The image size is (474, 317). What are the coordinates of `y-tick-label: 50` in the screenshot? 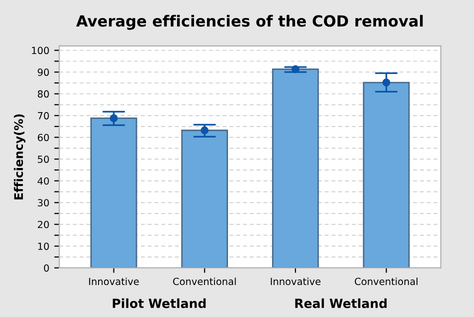 It's located at (43, 159).